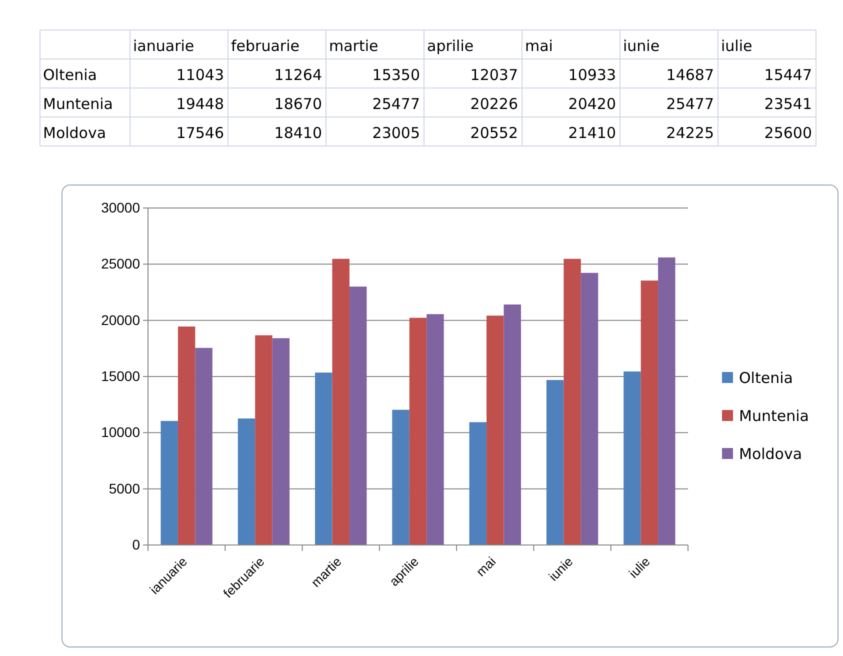 This screenshot has height=656, width=843. I want to click on text: Oltenia, so click(70, 75).